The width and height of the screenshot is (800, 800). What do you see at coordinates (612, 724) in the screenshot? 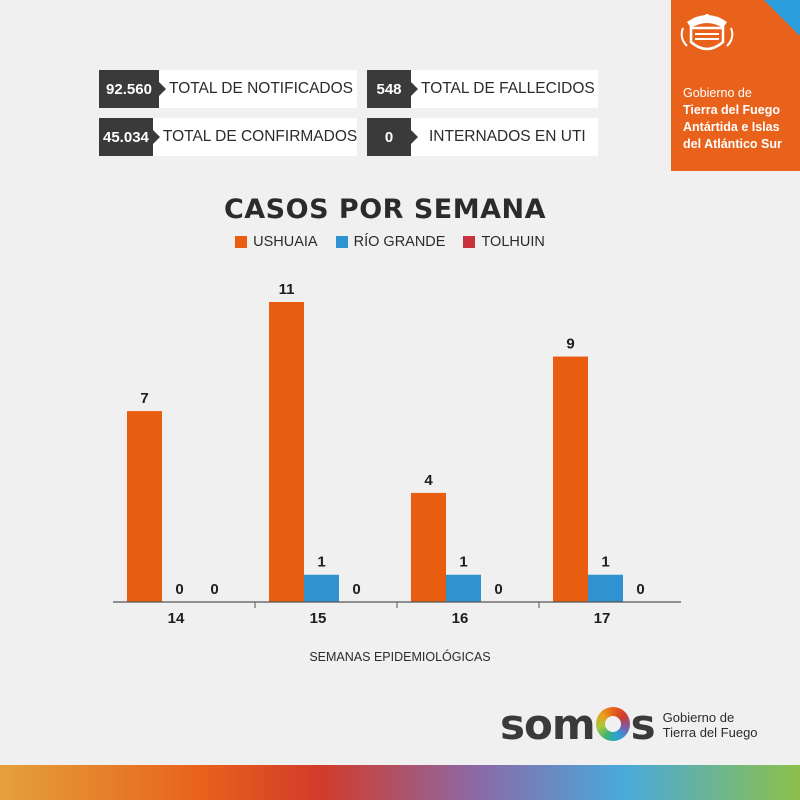
I see `somos-ring-icon` at bounding box center [612, 724].